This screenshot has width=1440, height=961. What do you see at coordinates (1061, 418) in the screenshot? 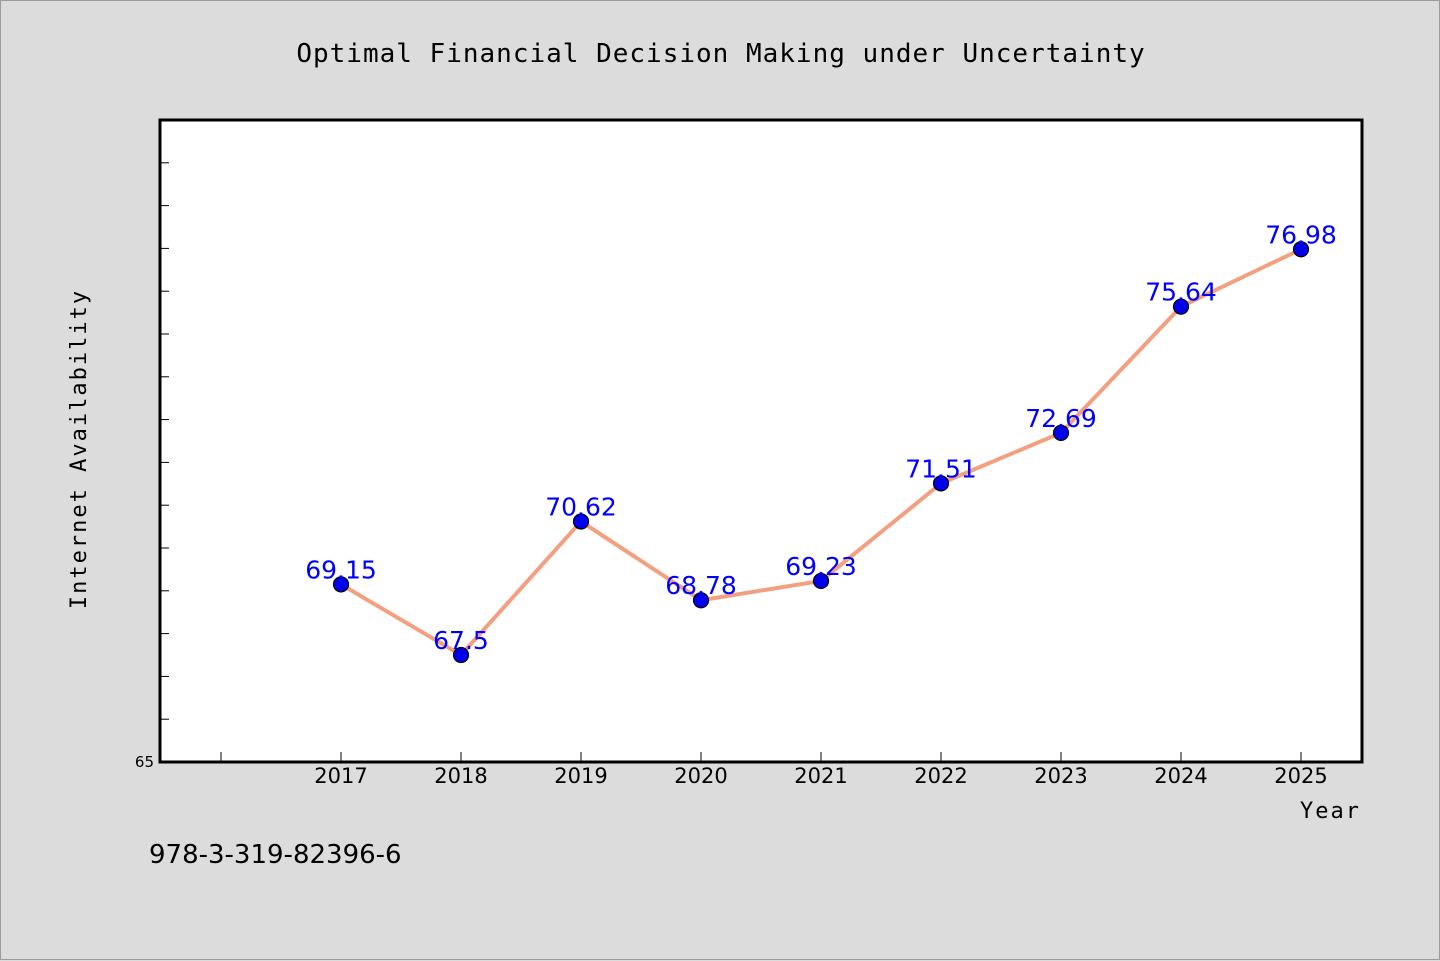
I see `data-label: 72.69` at bounding box center [1061, 418].